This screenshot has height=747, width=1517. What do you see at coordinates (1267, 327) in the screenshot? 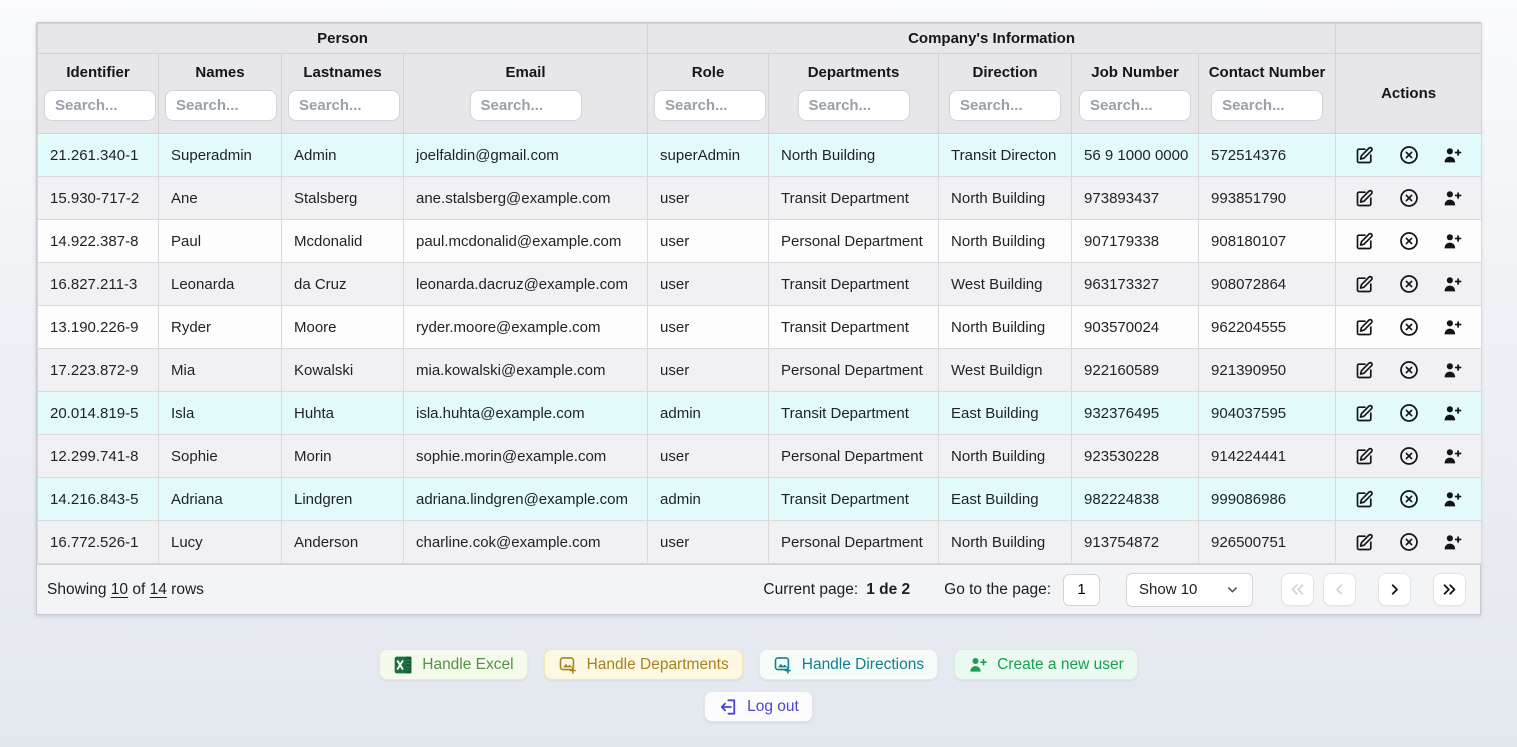
I see `cell-contact-number: 962204555` at bounding box center [1267, 327].